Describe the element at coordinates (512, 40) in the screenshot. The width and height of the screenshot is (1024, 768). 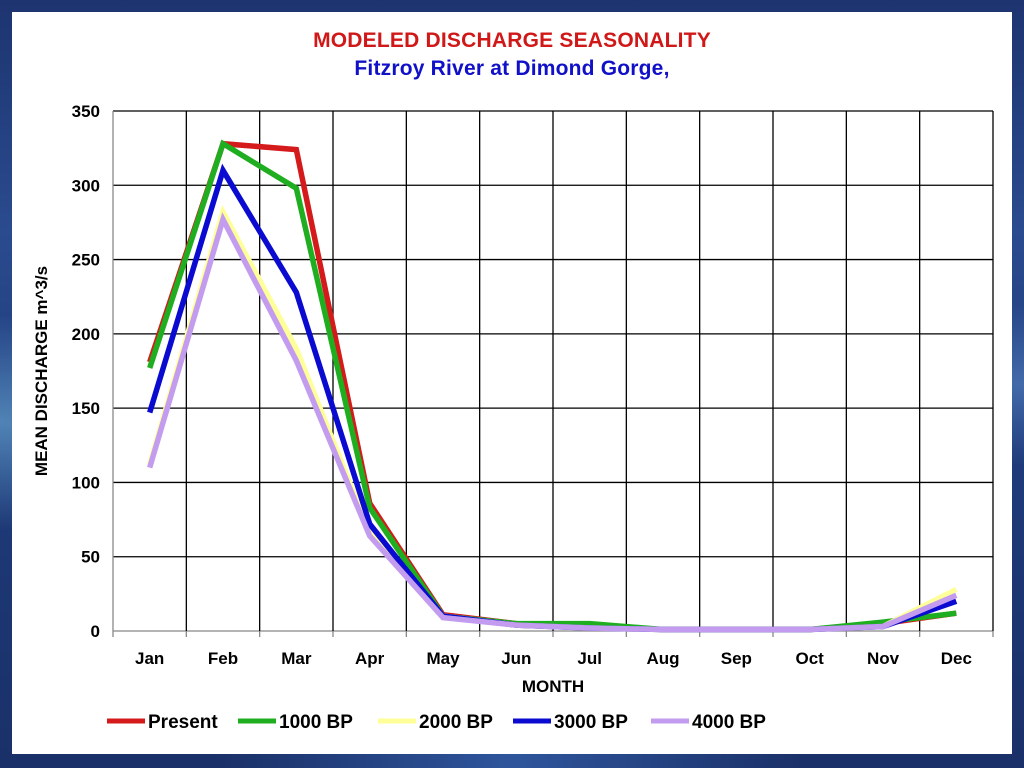
I see `chart-title: MODELED DISCHARGE SEASONALITY` at that location.